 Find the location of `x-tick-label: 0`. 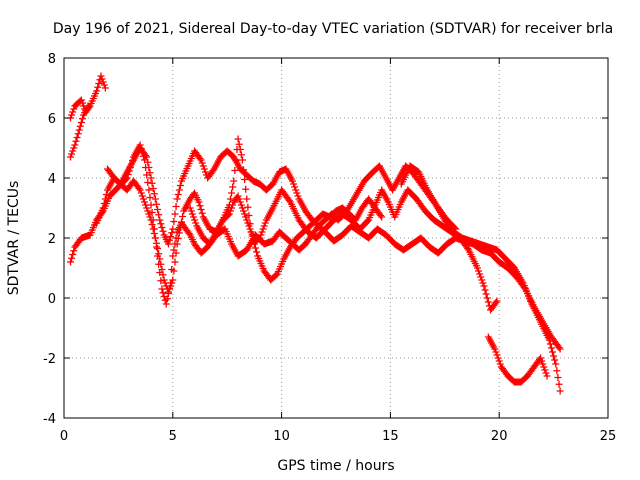

x-tick-label: 0 is located at coordinates (64, 436).